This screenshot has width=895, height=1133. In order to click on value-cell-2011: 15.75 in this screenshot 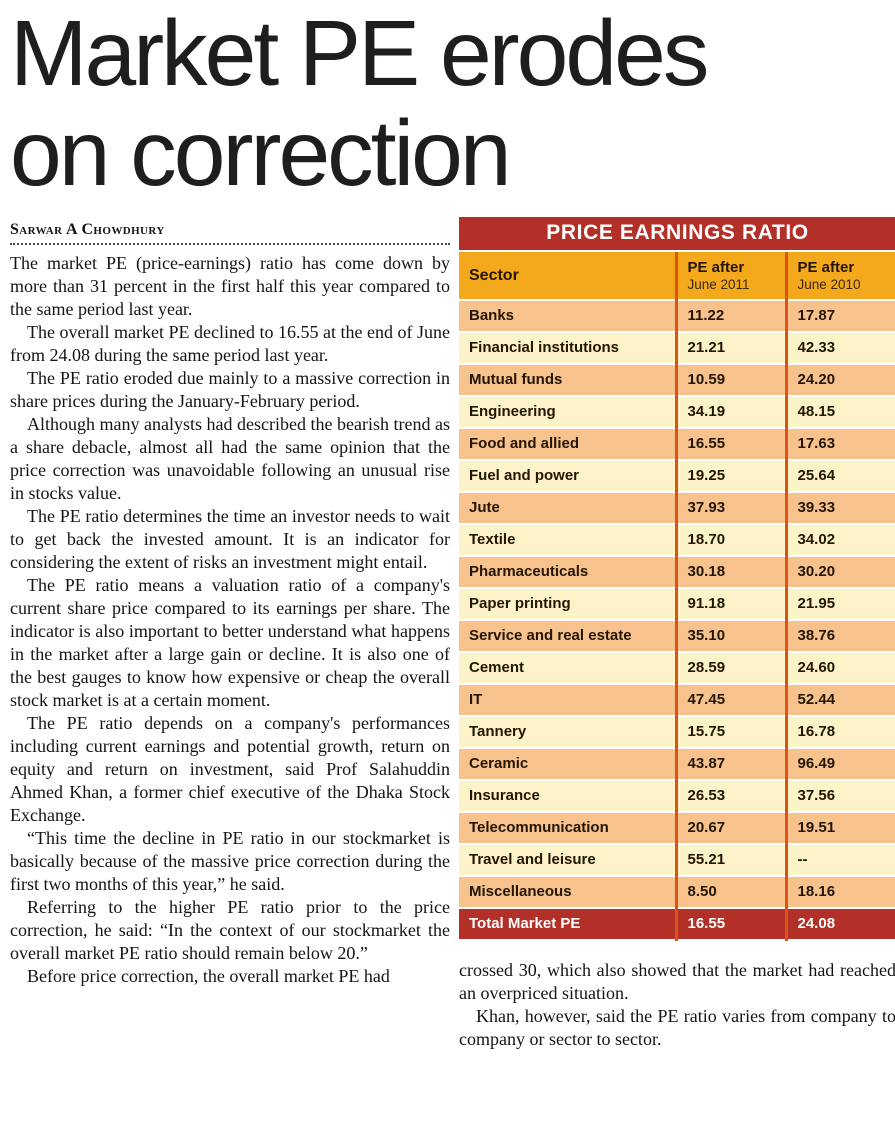, I will do `click(730, 732)`.